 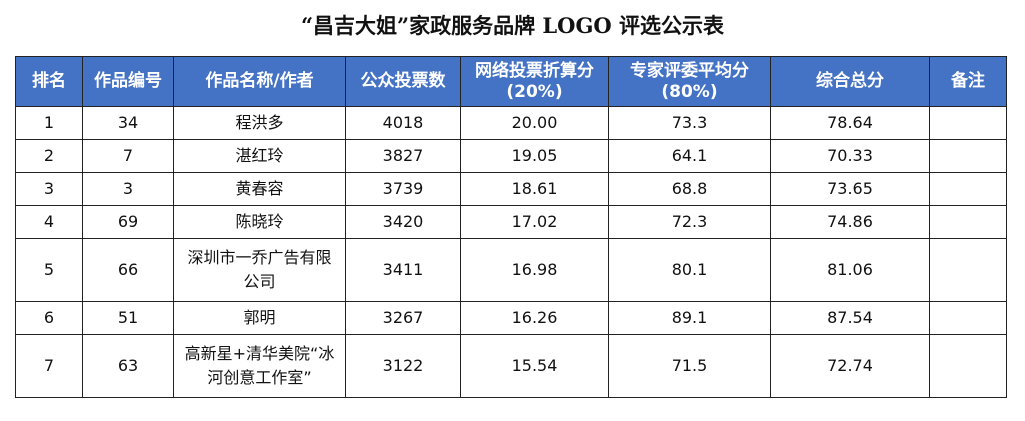 What do you see at coordinates (534, 189) in the screenshot?
I see `table-cell: 18.61` at bounding box center [534, 189].